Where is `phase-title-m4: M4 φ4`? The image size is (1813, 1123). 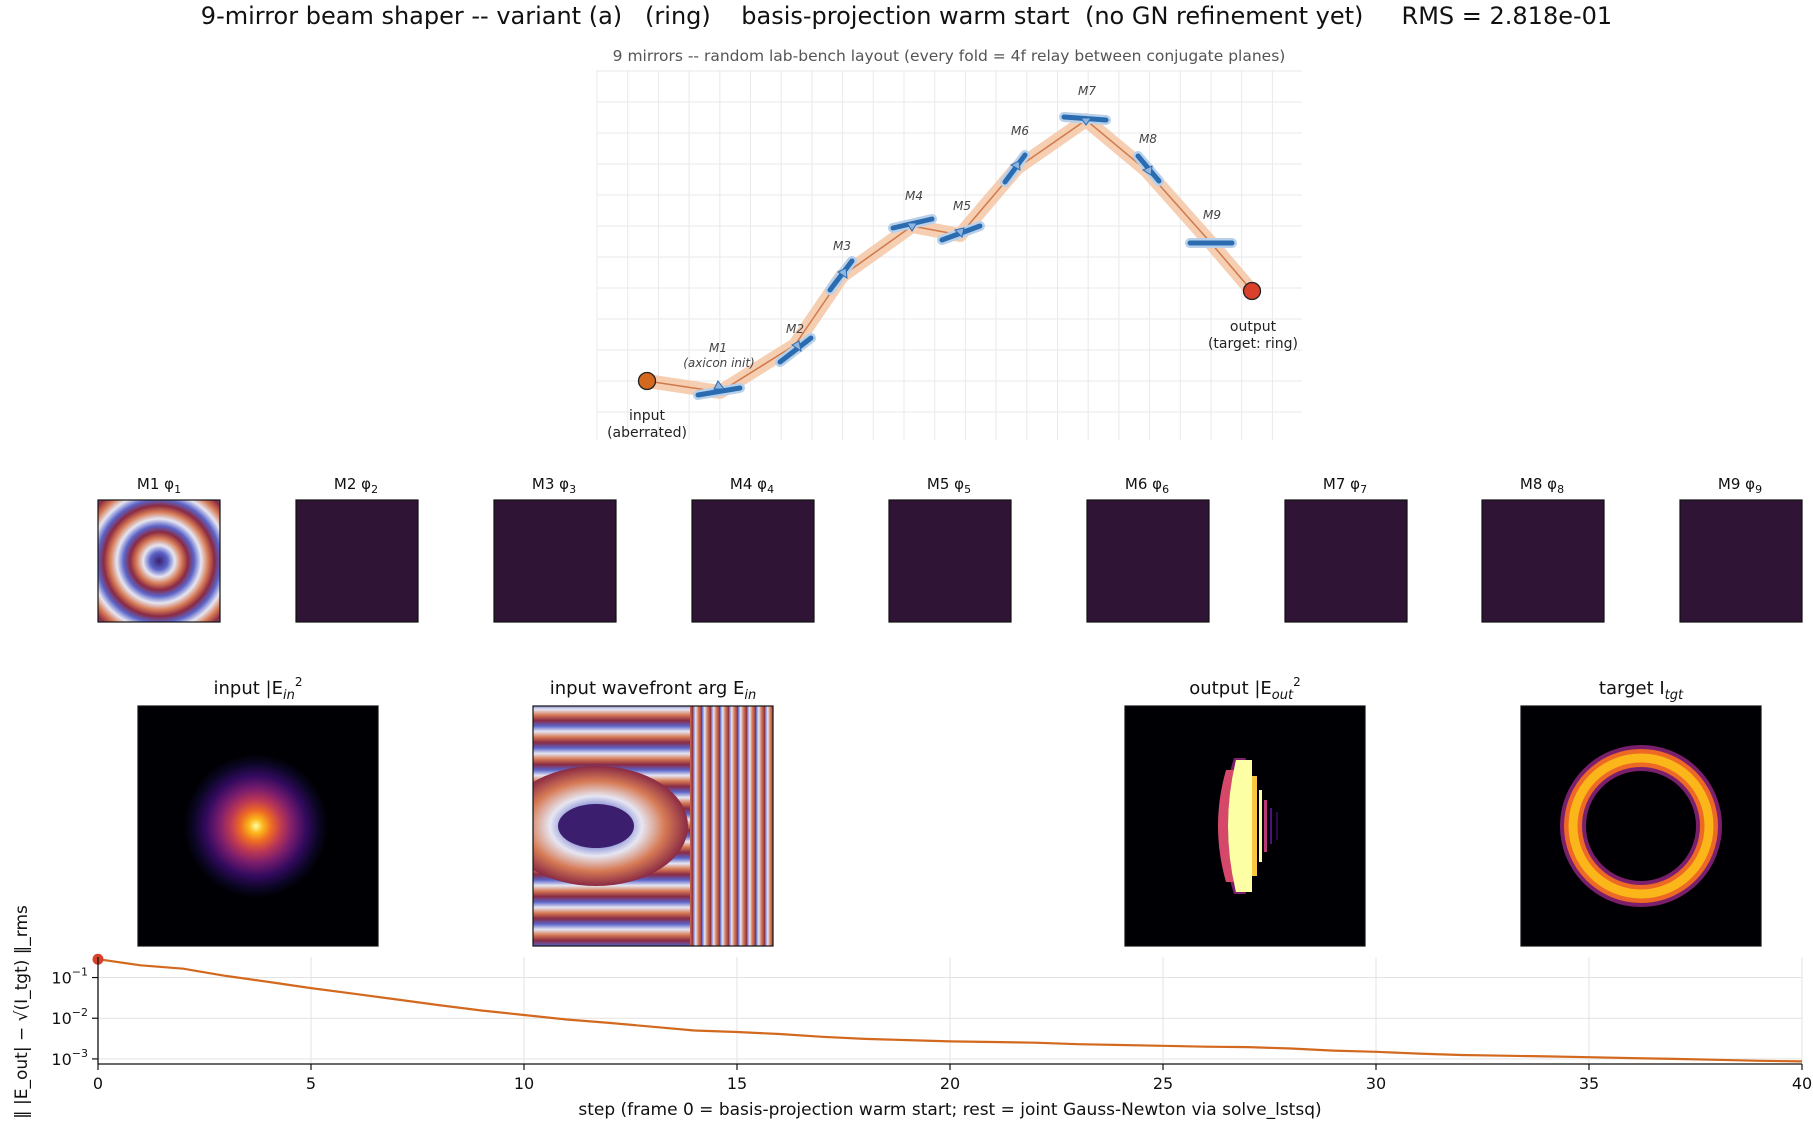 phase-title-m4: M4 φ4 is located at coordinates (752, 485).